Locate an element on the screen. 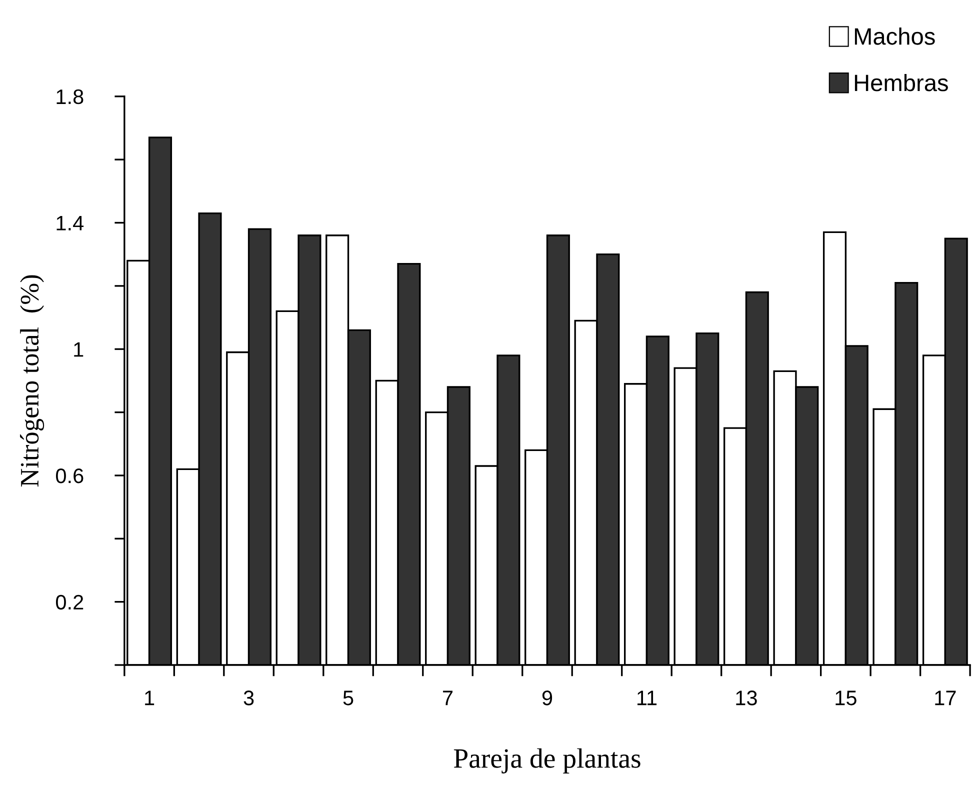 This screenshot has width=972, height=810. x-axis-title: Pareja de plantas is located at coordinates (547, 761).